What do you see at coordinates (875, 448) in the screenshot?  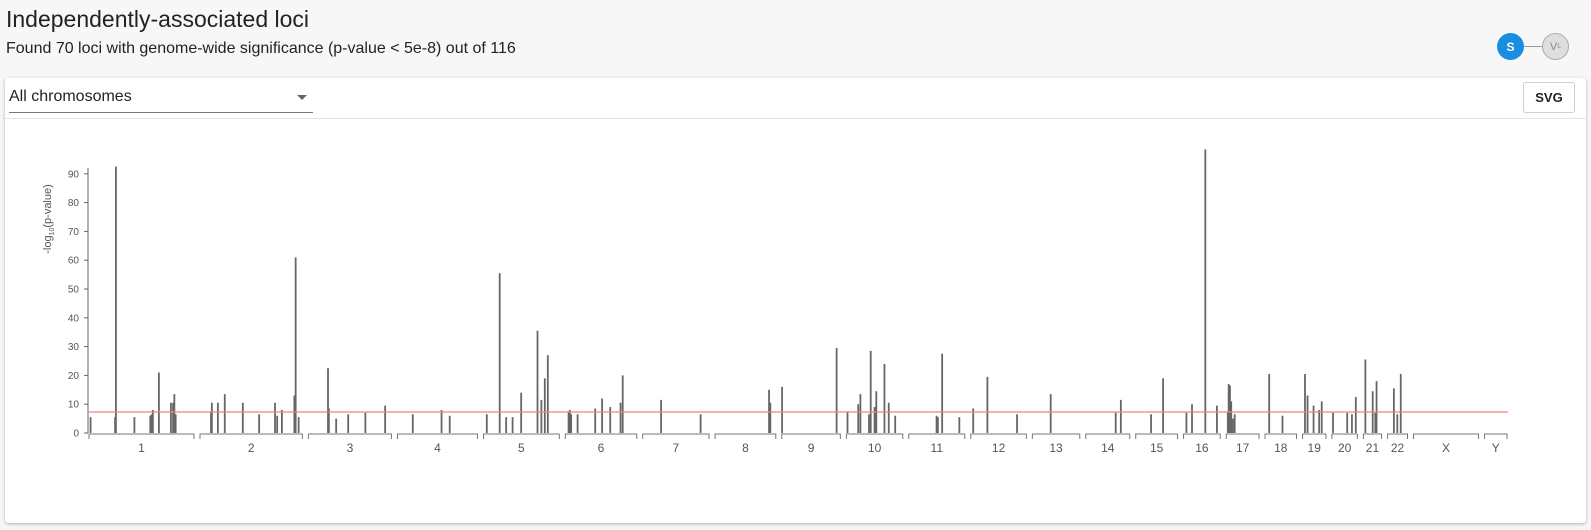 I see `chromosome-label: 10` at bounding box center [875, 448].